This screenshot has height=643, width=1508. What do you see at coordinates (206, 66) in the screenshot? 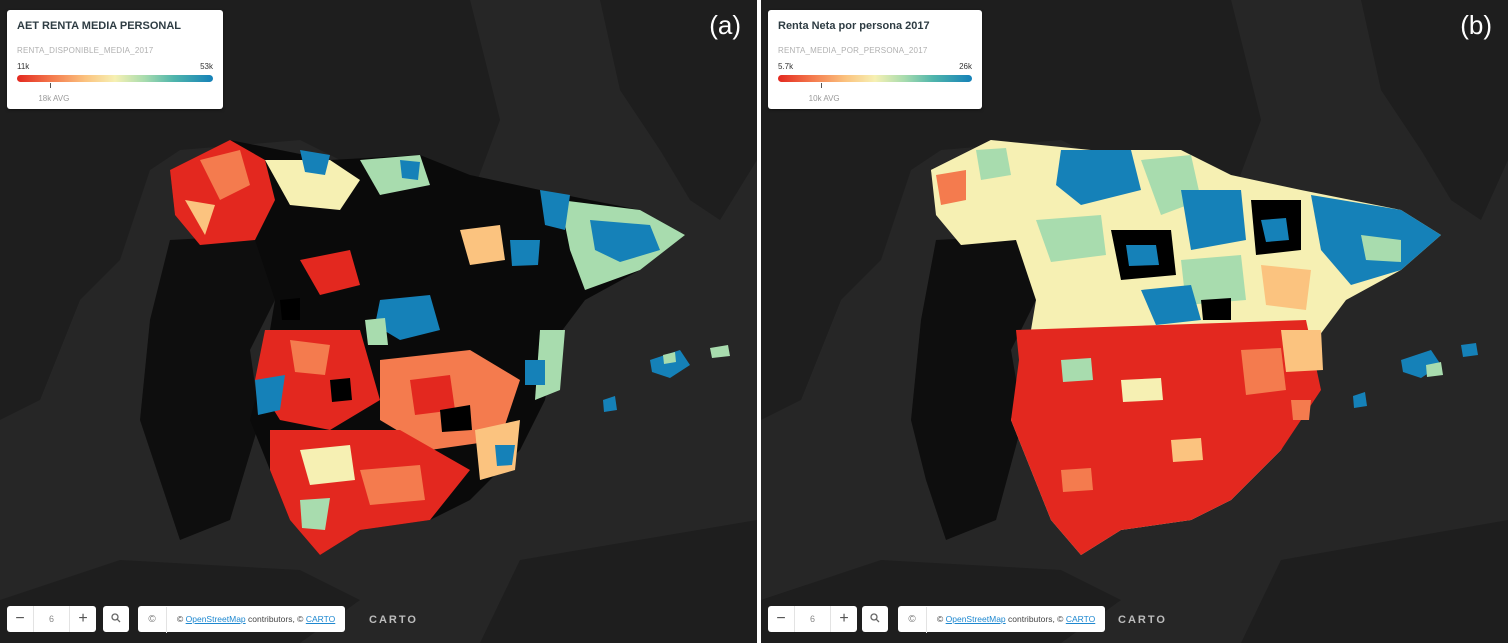
I see `legend-max-value: 53k` at bounding box center [206, 66].